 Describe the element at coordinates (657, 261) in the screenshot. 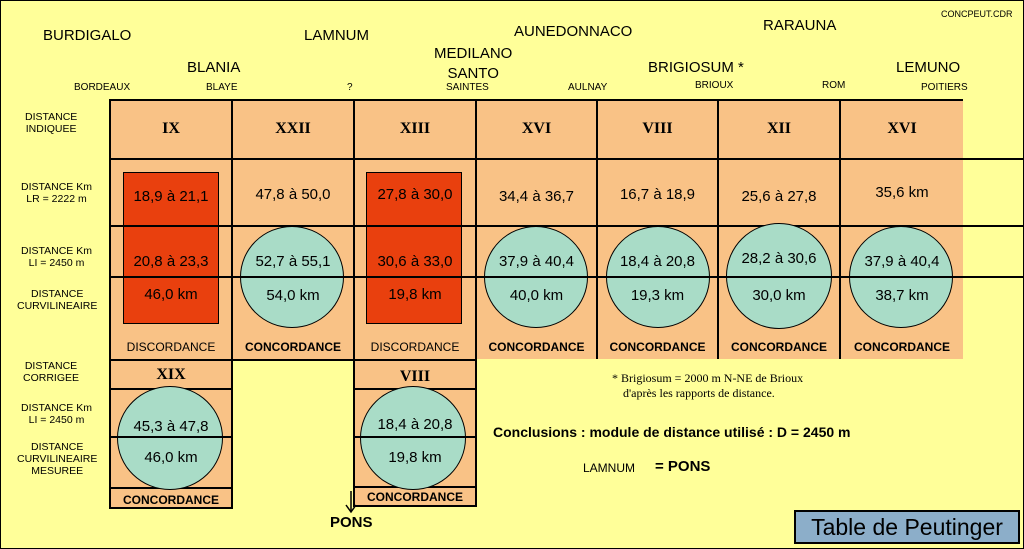

I see `li-value-5: 18,4 à 20,8` at that location.